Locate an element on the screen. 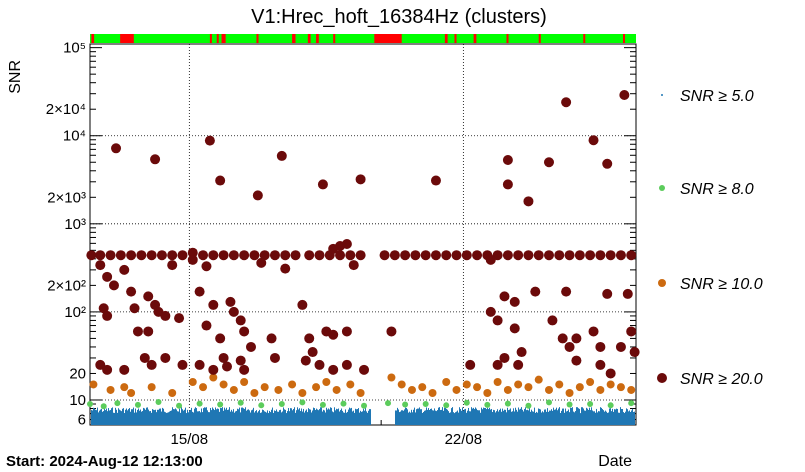  y-tick-label: 10⁴ is located at coordinates (74, 136).